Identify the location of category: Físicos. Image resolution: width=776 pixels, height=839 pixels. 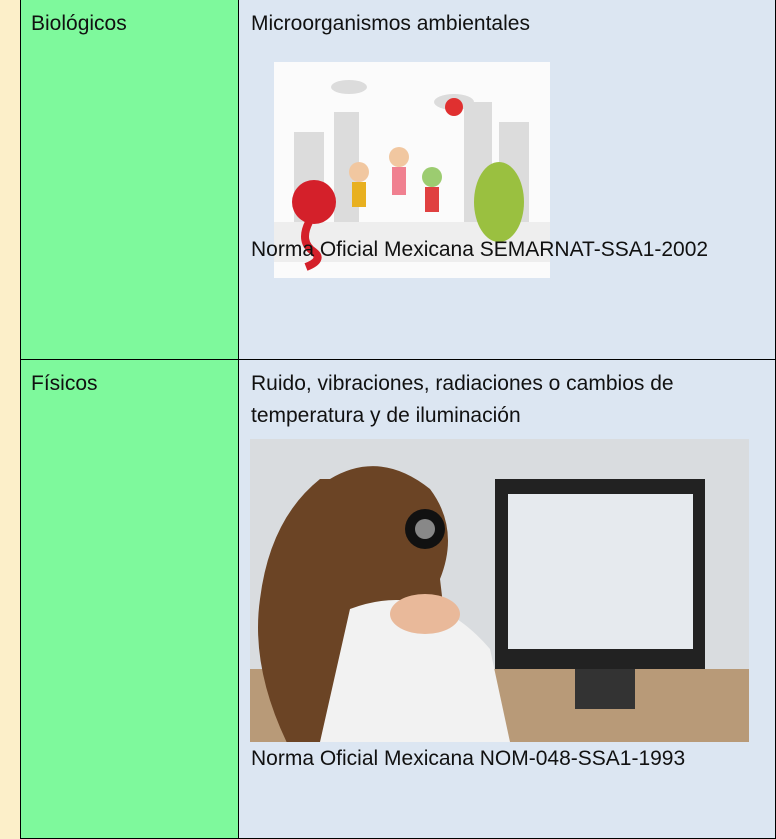
(64, 383).